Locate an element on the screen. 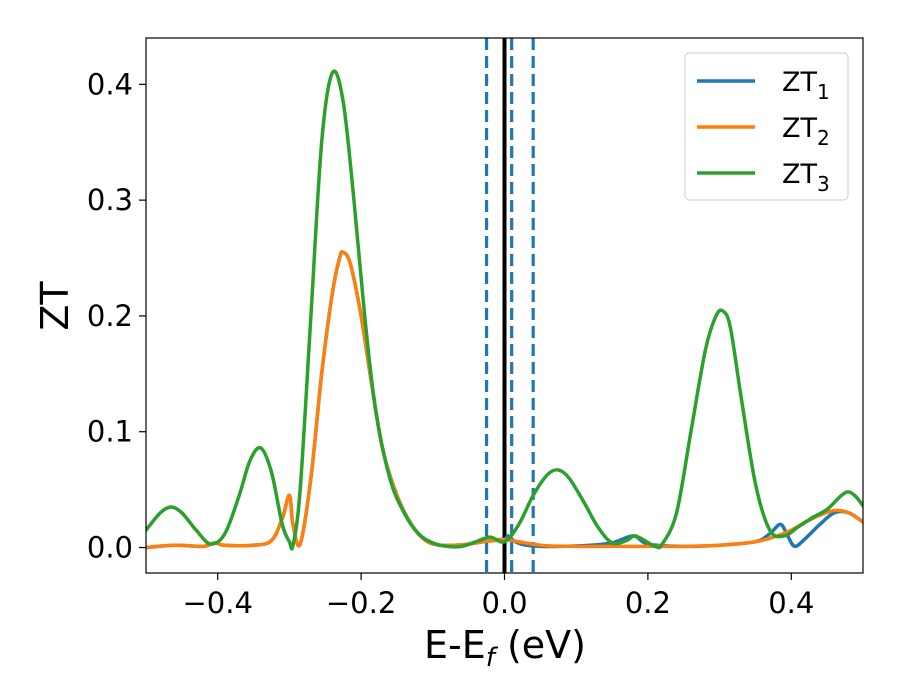  y-axis-label: ZT is located at coordinates (55, 306).